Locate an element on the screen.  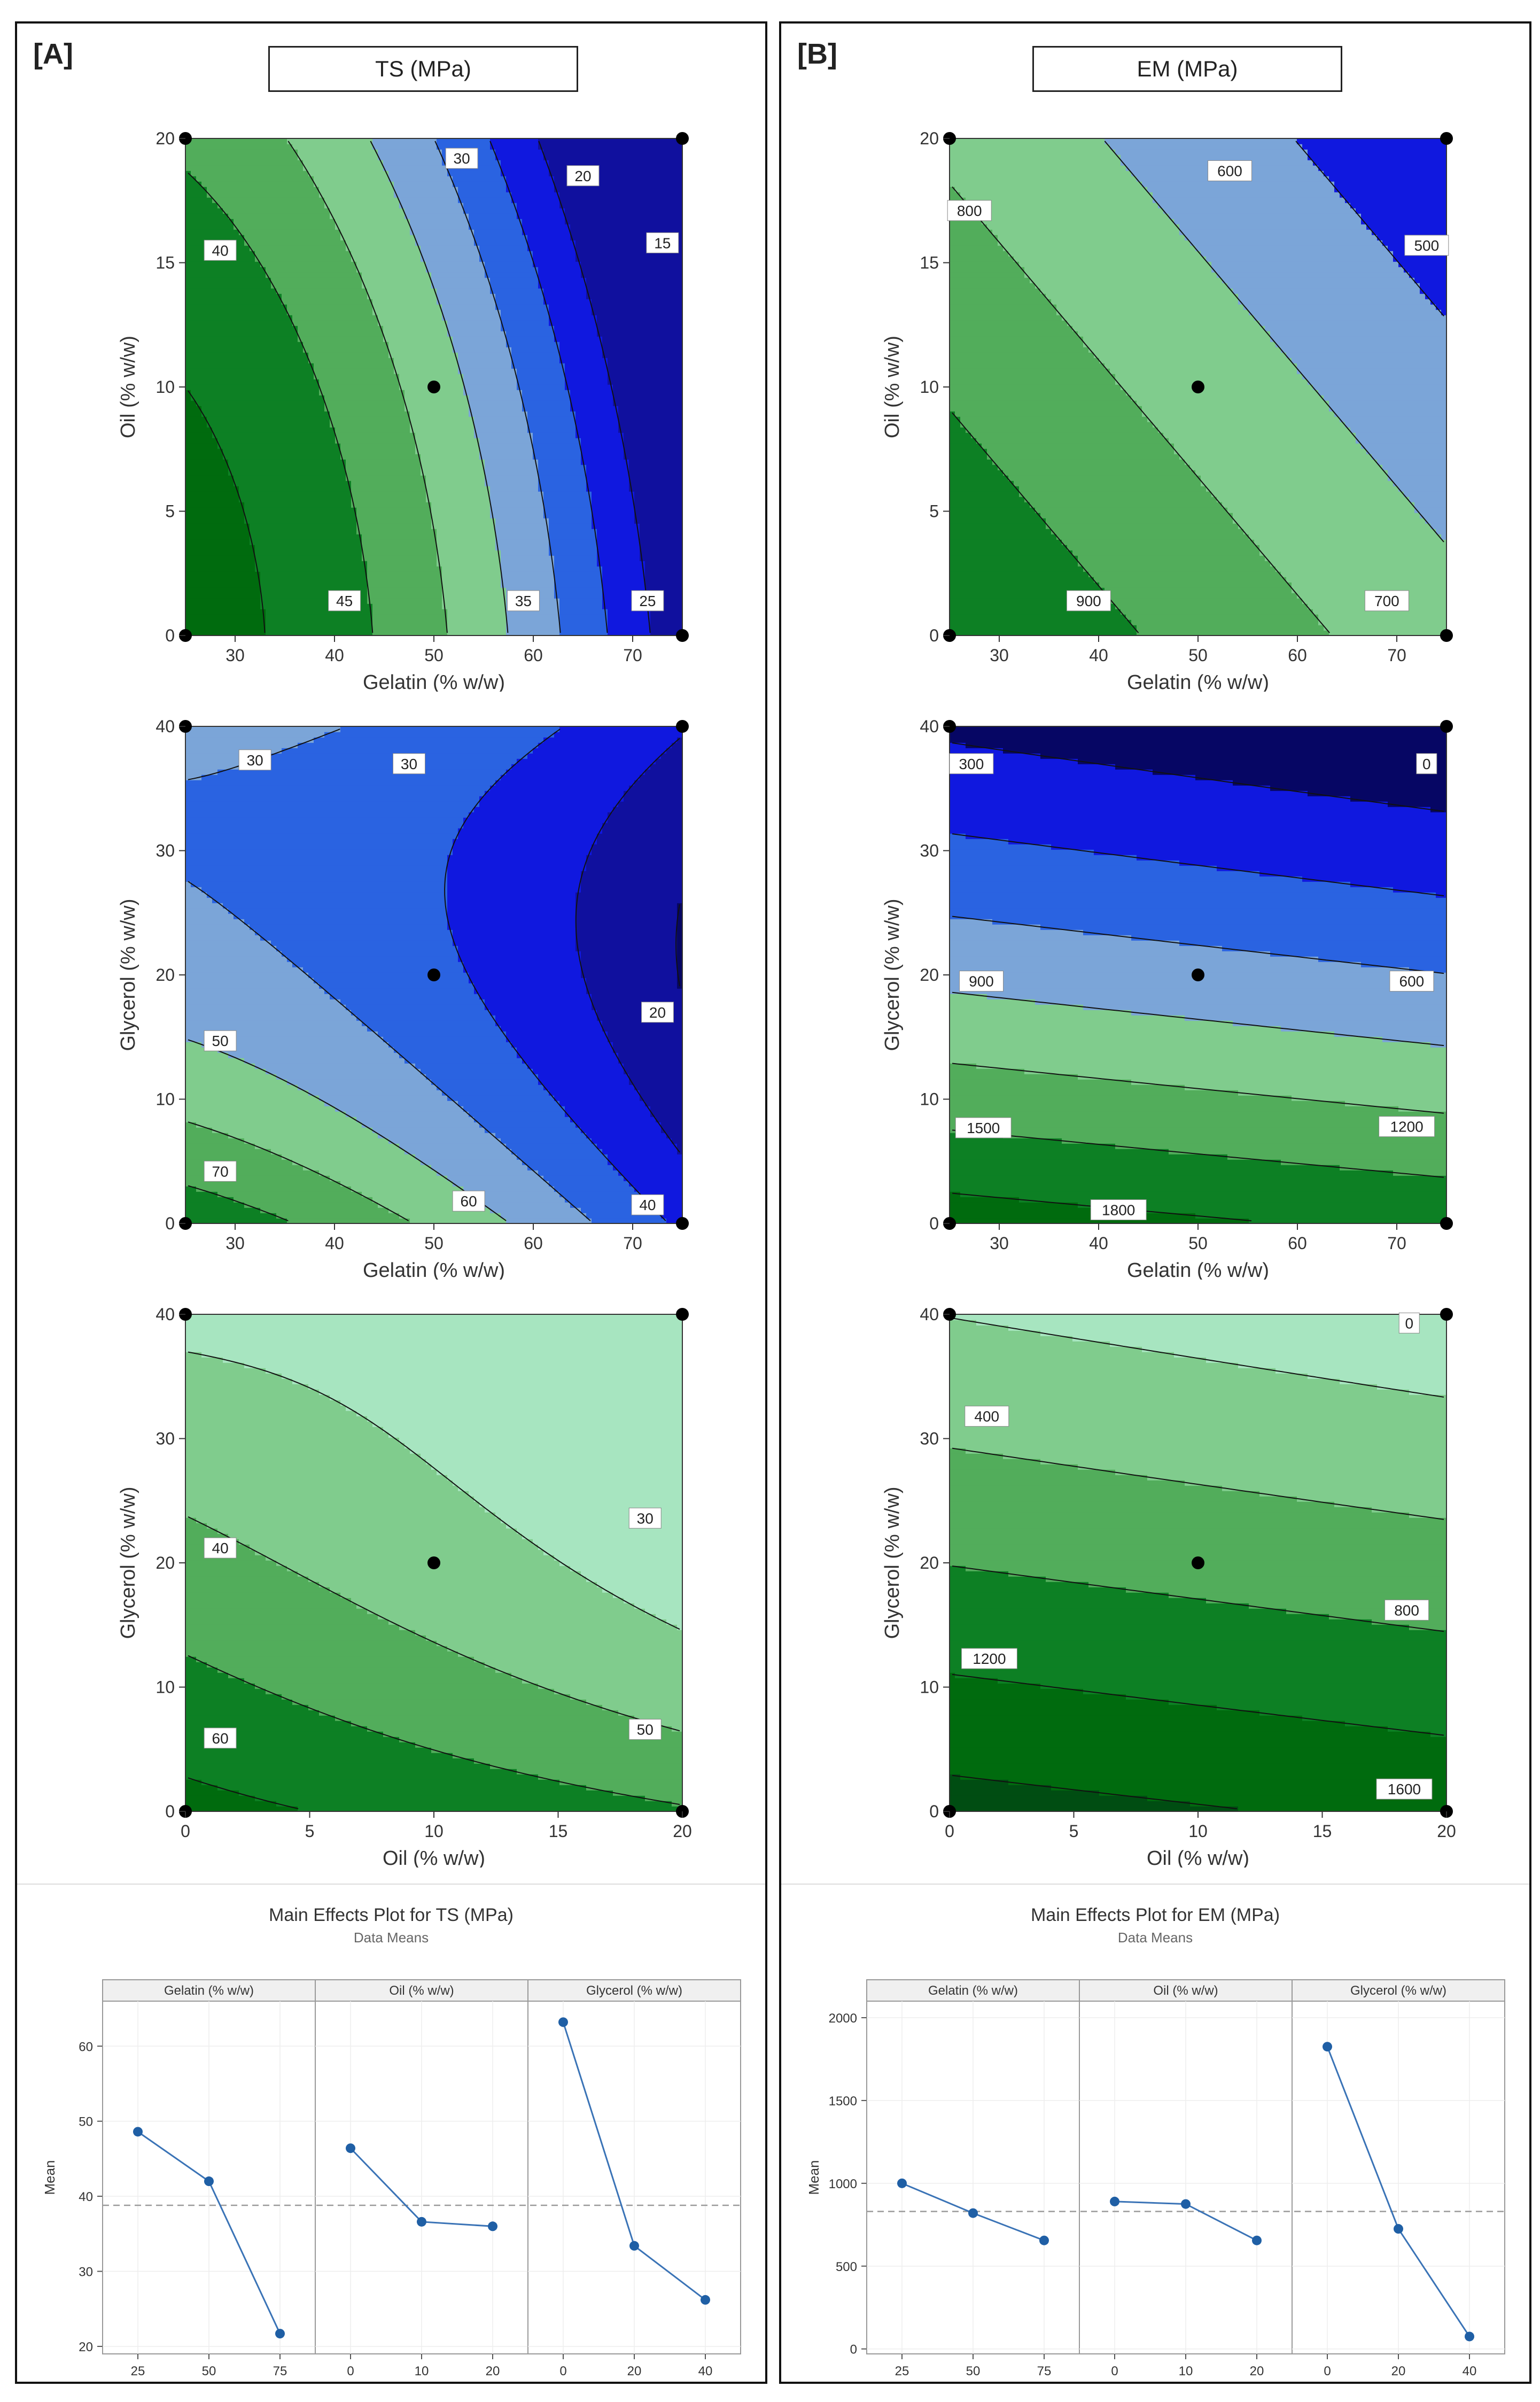
contour-label: 1500 is located at coordinates (983, 1128).